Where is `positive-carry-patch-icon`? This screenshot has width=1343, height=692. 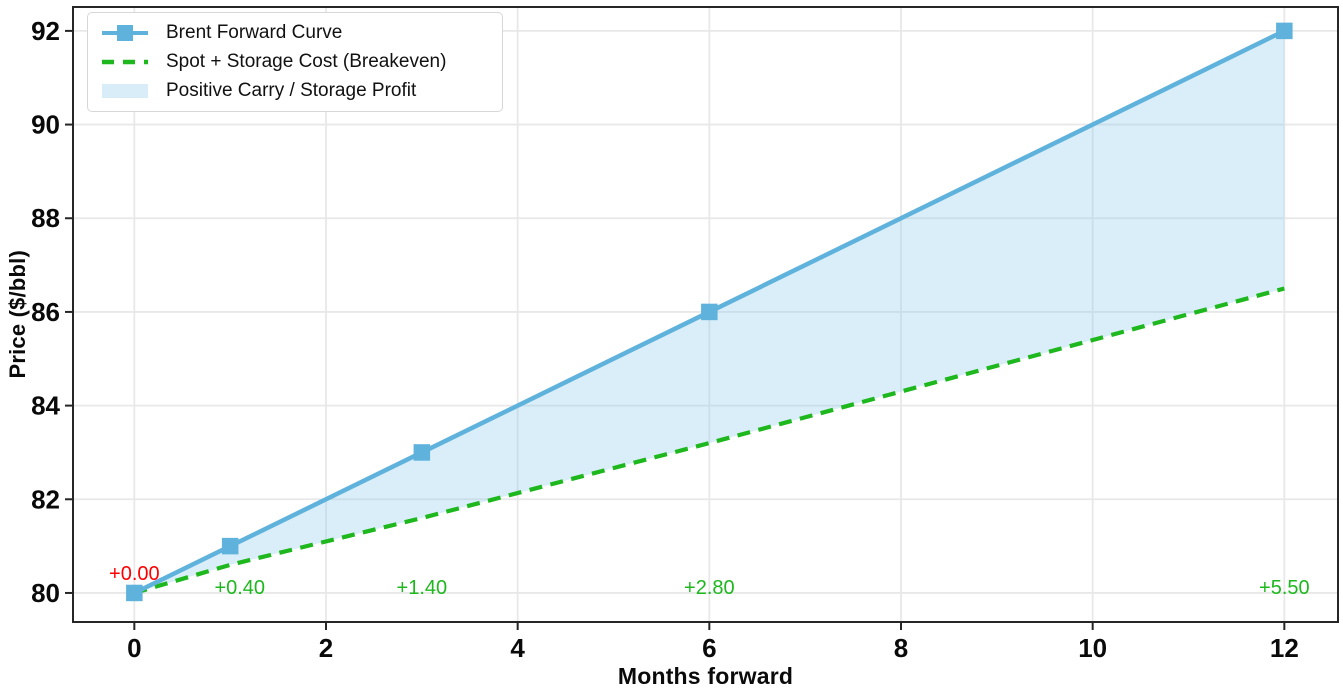 positive-carry-patch-icon is located at coordinates (125, 91).